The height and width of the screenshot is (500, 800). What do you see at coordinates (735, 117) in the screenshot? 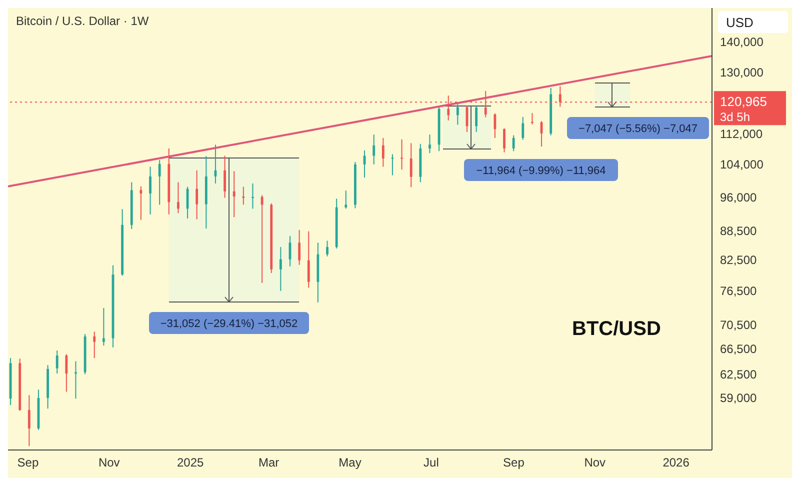
I see `text: 3d 5h` at bounding box center [735, 117].